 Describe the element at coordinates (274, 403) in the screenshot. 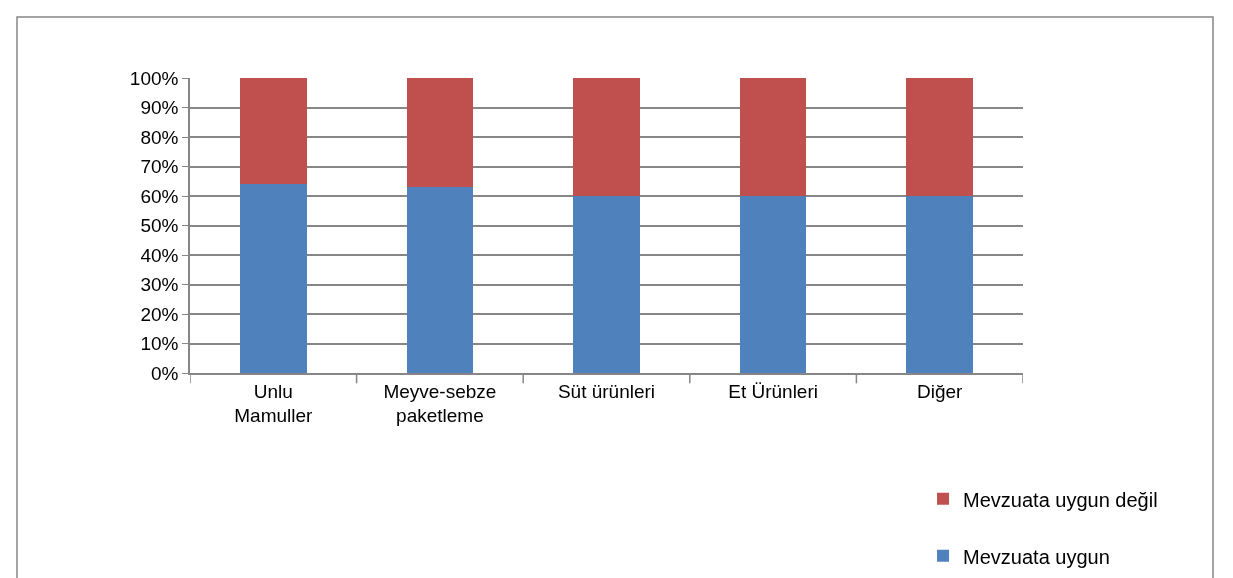

I see `x-tick-label: Unlu Mamuller` at that location.